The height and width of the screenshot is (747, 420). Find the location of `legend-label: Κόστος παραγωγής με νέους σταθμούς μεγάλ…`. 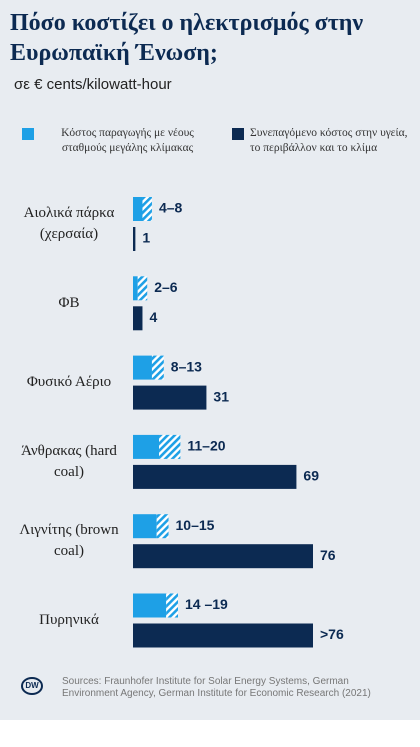

legend-label: Κόστος παραγωγής με νέους σταθμούς μεγάλ… is located at coordinates (127, 140).